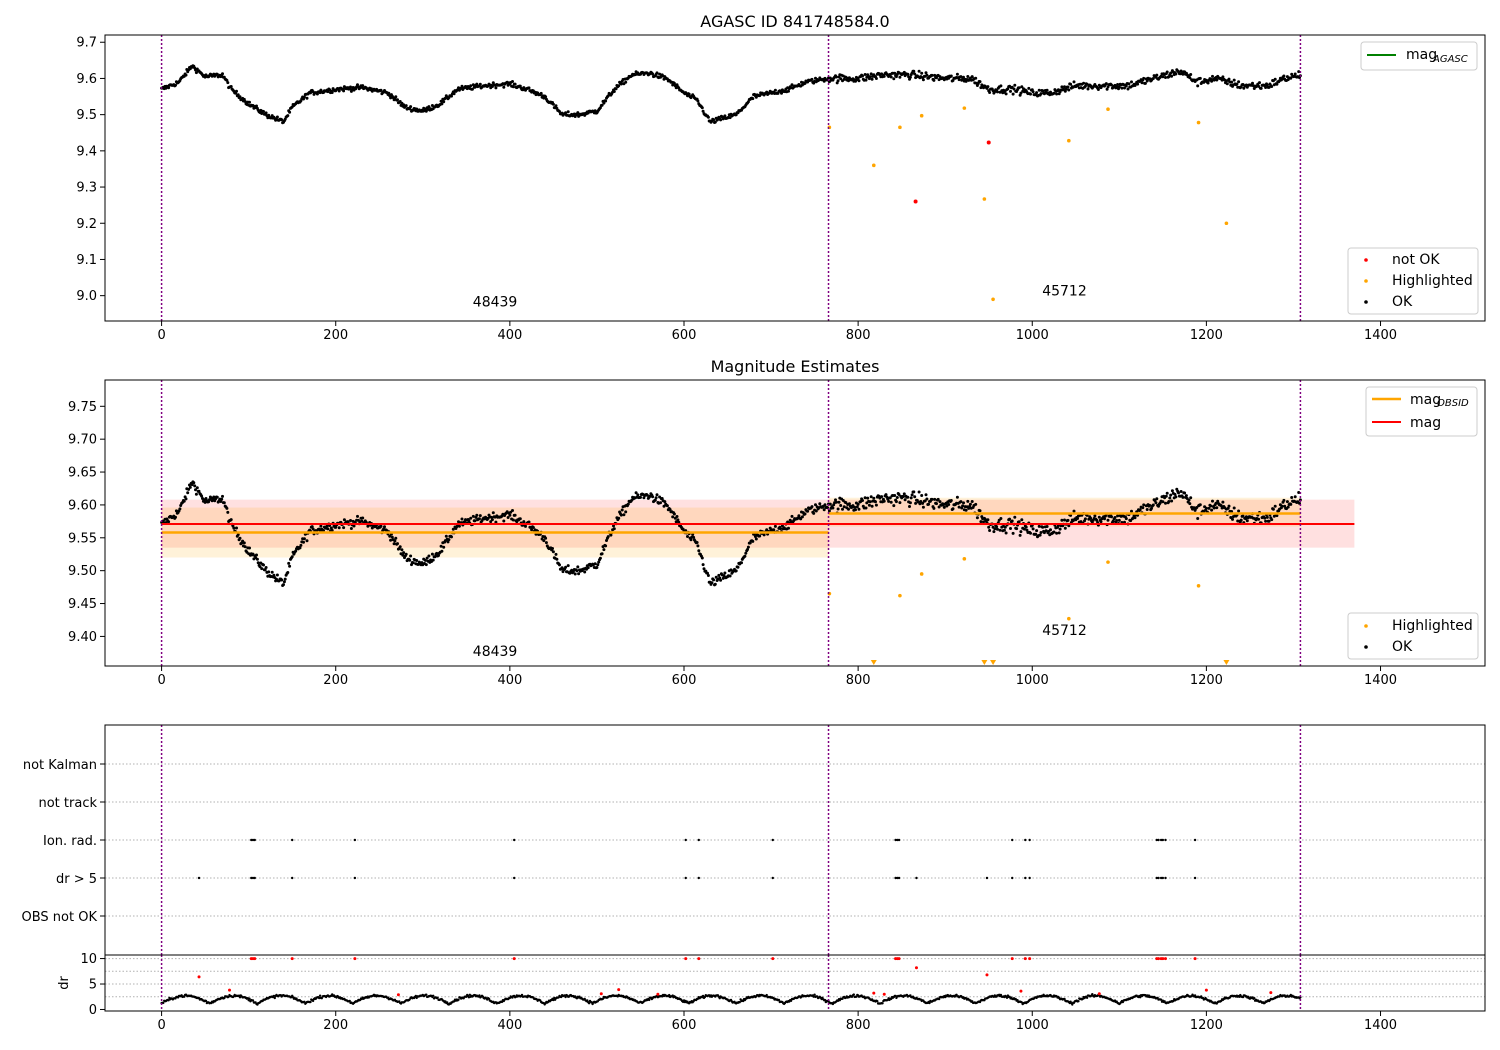  I want to click on x-tick-label: 800, so click(858, 1025).